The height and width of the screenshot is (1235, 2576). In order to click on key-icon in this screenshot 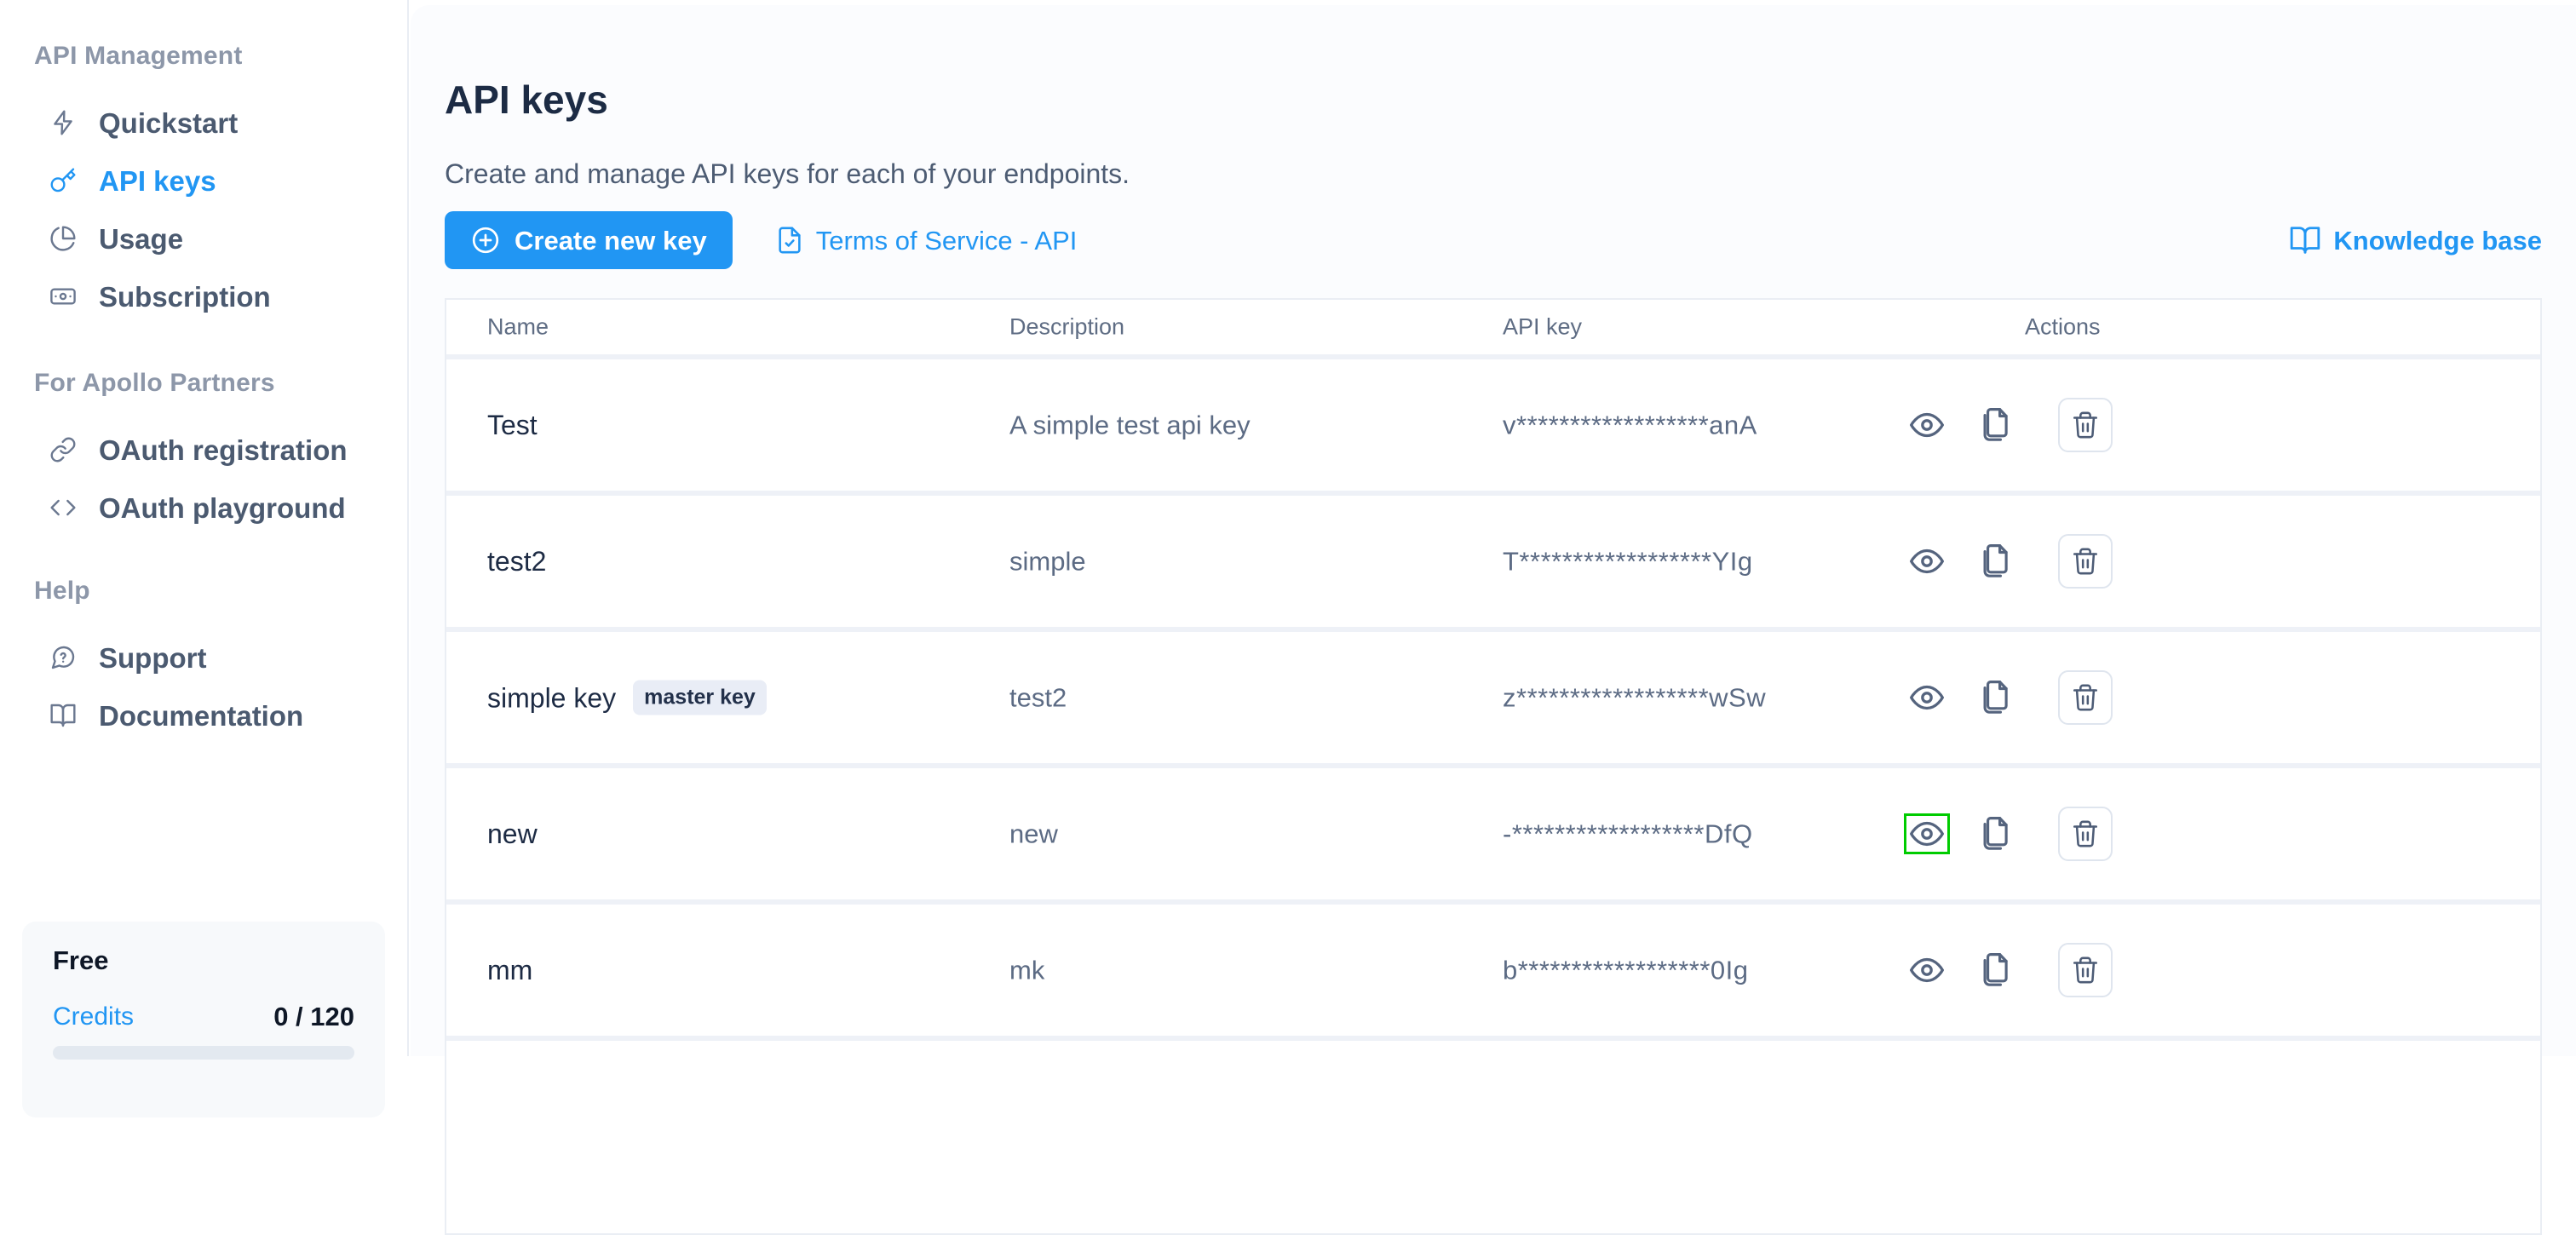, I will do `click(63, 180)`.